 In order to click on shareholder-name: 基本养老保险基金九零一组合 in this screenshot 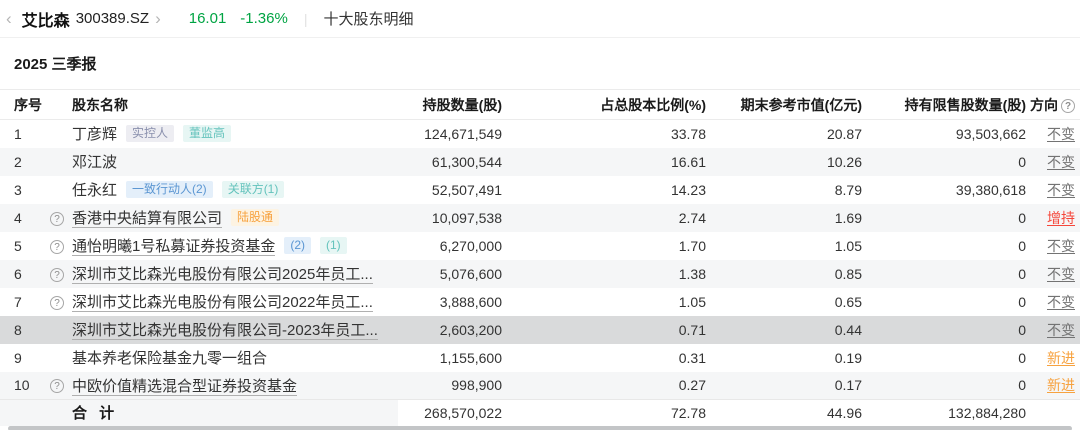, I will do `click(170, 358)`.